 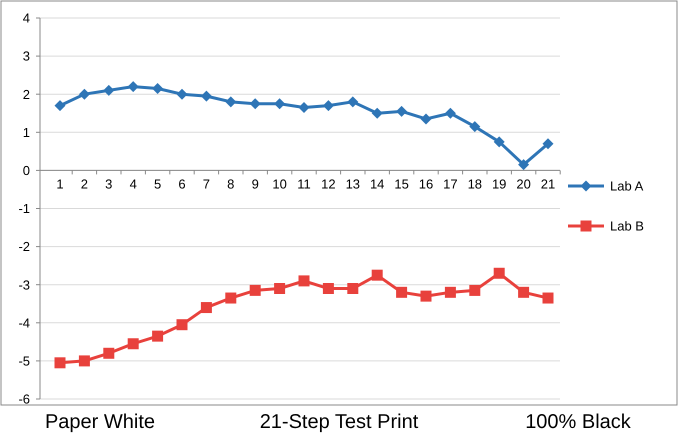 What do you see at coordinates (24, 399) in the screenshot?
I see `y-tick-label: -6` at bounding box center [24, 399].